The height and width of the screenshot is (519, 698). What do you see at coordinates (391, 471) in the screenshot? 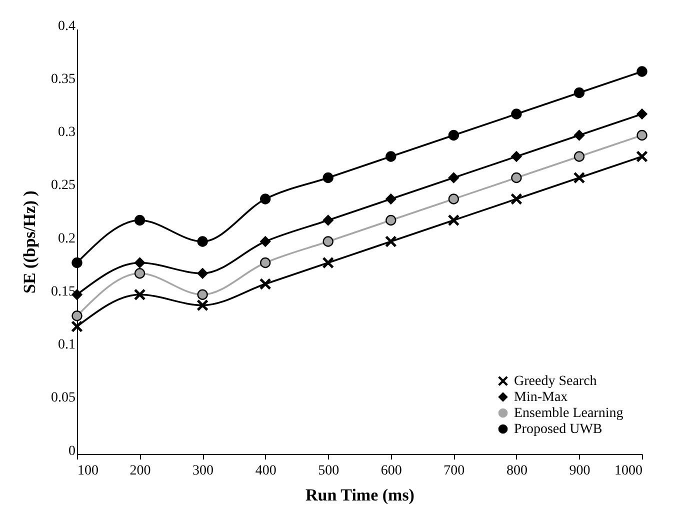
I see `x-tick-label: 600` at bounding box center [391, 471].